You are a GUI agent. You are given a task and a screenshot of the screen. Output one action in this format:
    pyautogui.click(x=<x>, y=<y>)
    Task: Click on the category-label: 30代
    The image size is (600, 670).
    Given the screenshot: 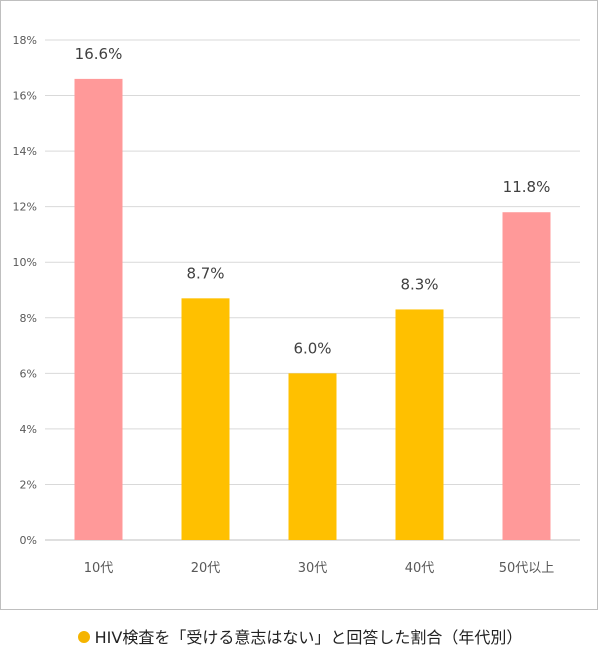 What is the action you would take?
    pyautogui.click(x=313, y=568)
    